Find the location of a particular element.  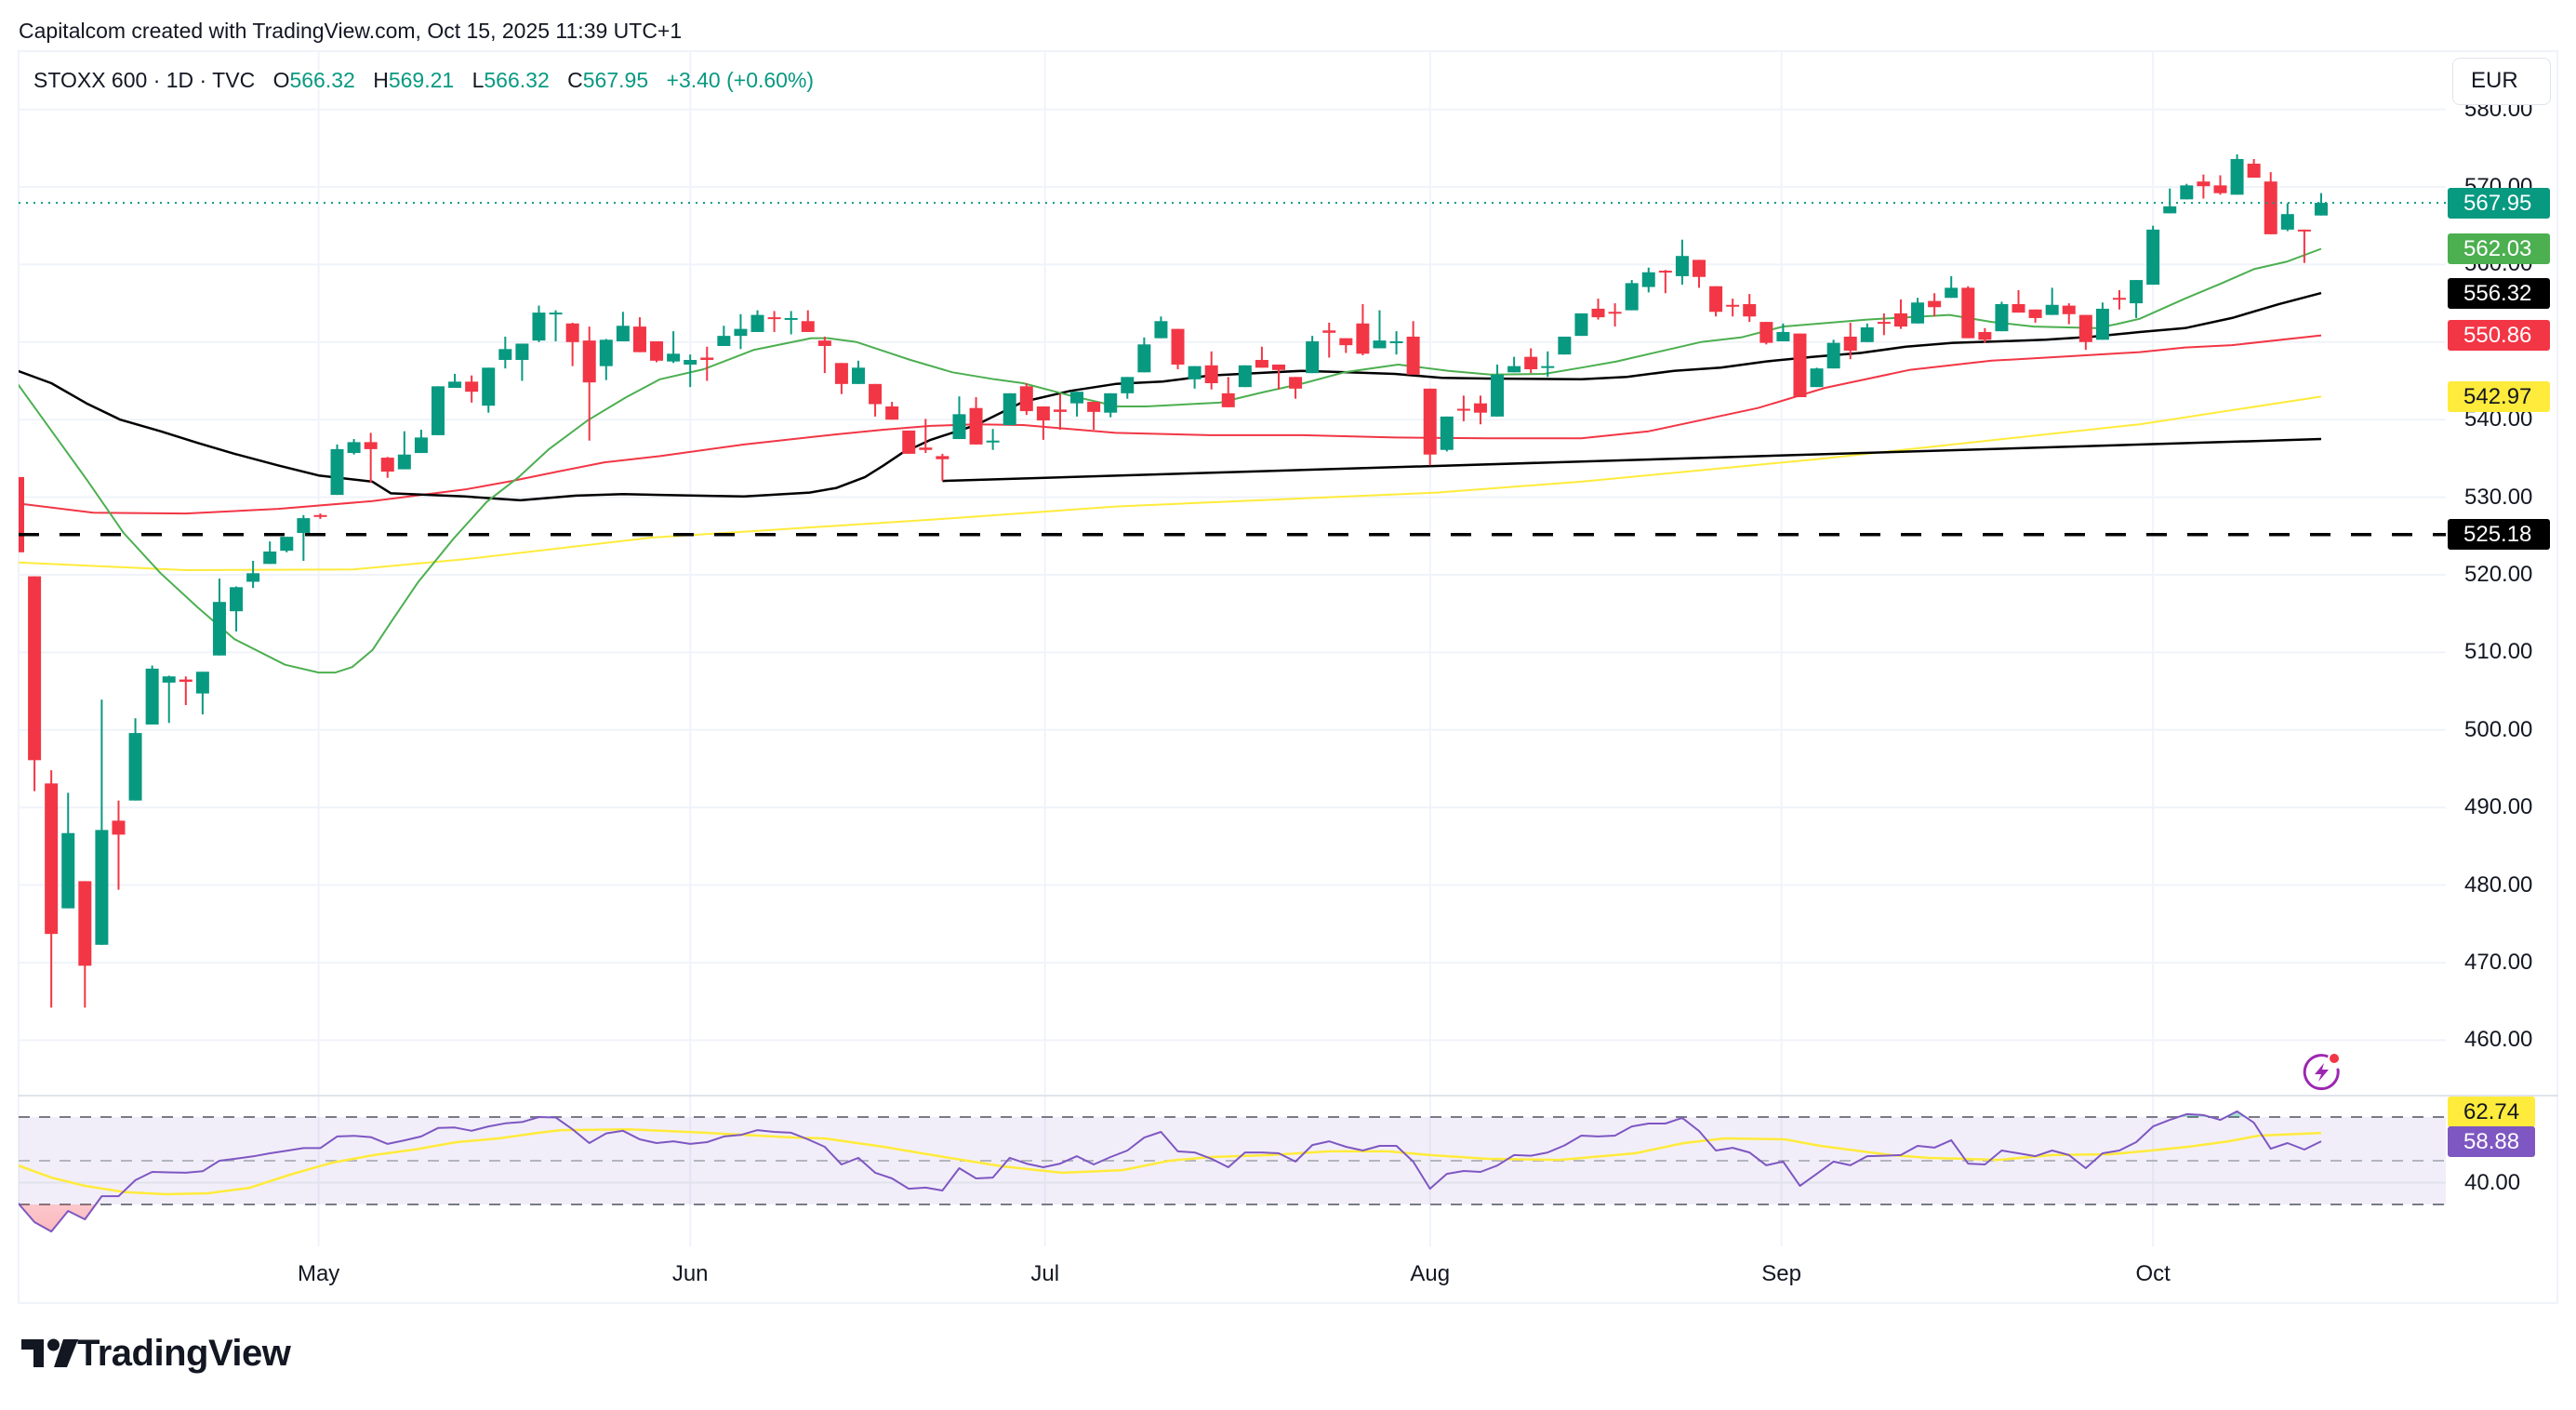

high-value: 569.21 is located at coordinates (421, 80).